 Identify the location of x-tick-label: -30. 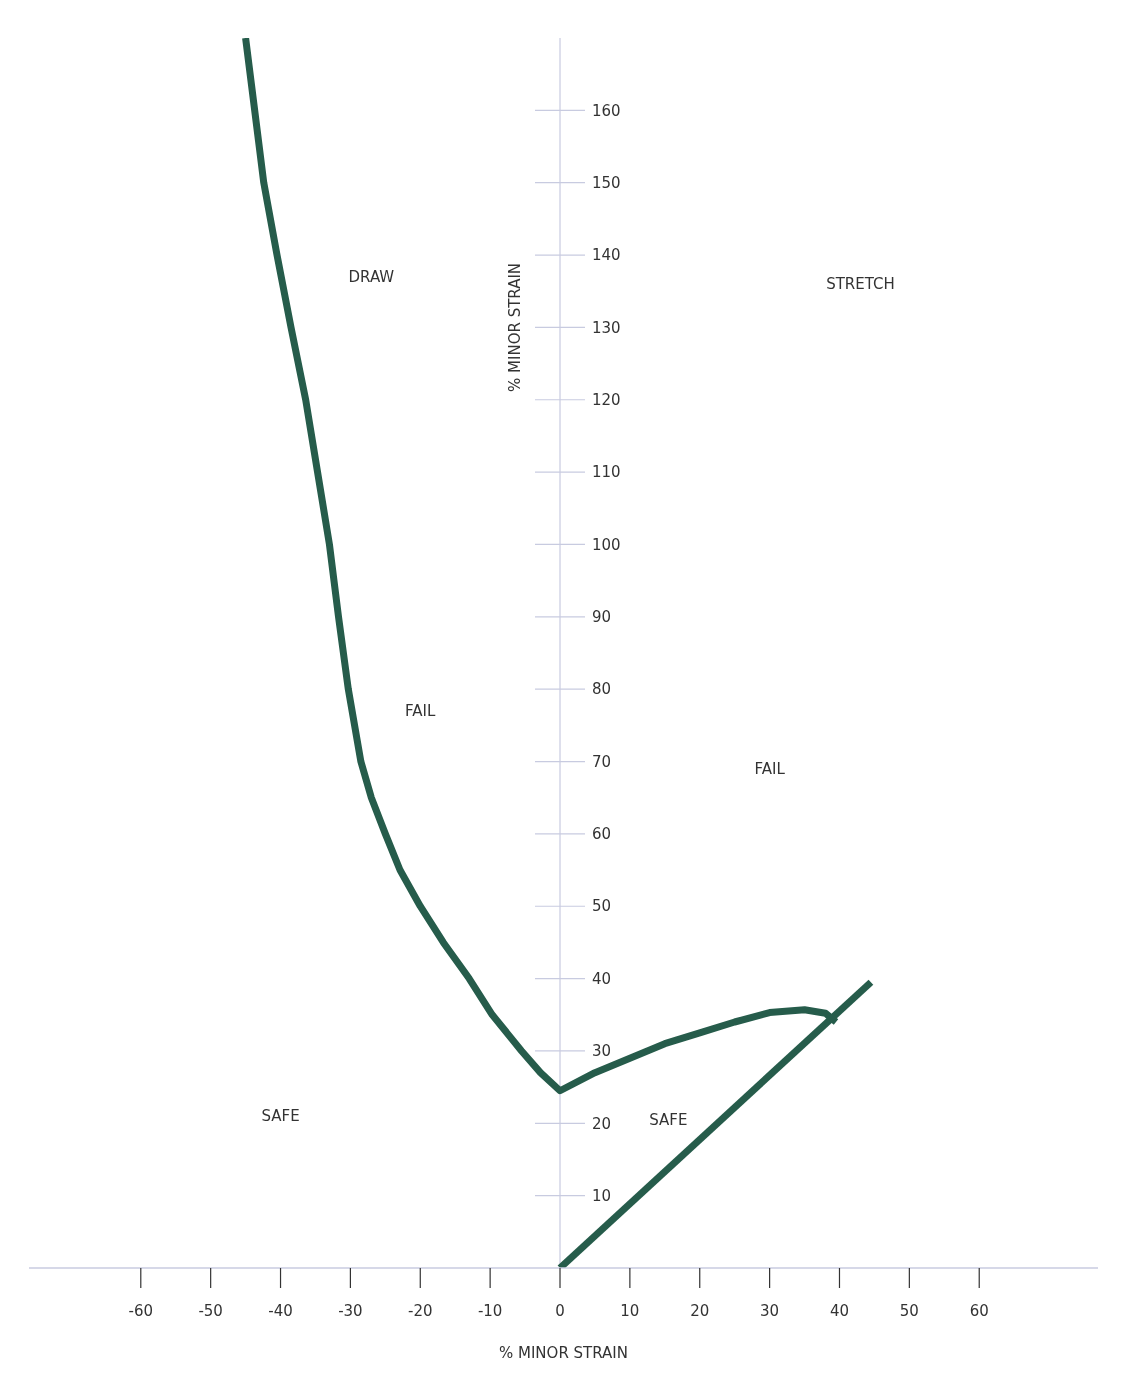
(350, 1311).